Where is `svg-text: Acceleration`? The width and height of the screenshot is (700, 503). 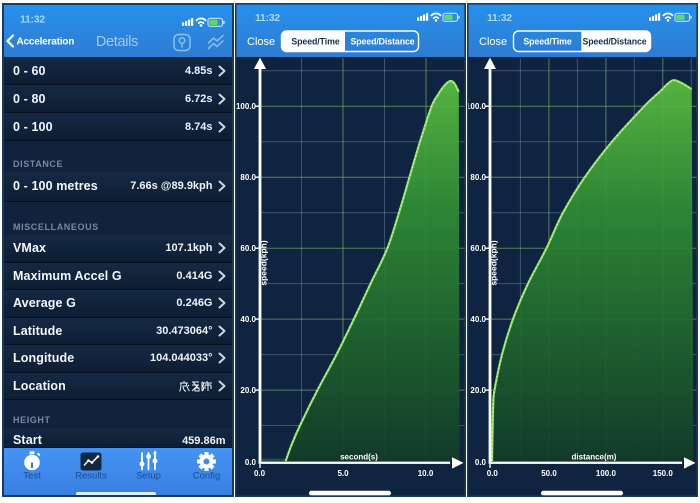
svg-text: Acceleration is located at coordinates (46, 42).